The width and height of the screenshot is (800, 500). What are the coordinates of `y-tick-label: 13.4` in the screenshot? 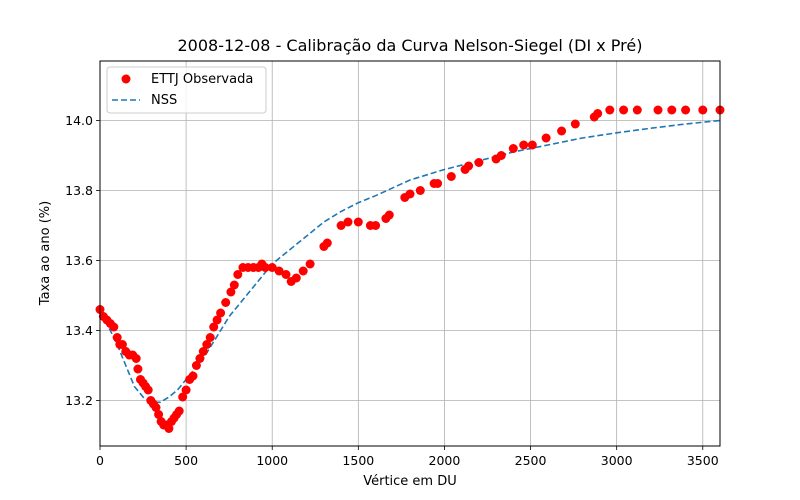 It's located at (79, 330).